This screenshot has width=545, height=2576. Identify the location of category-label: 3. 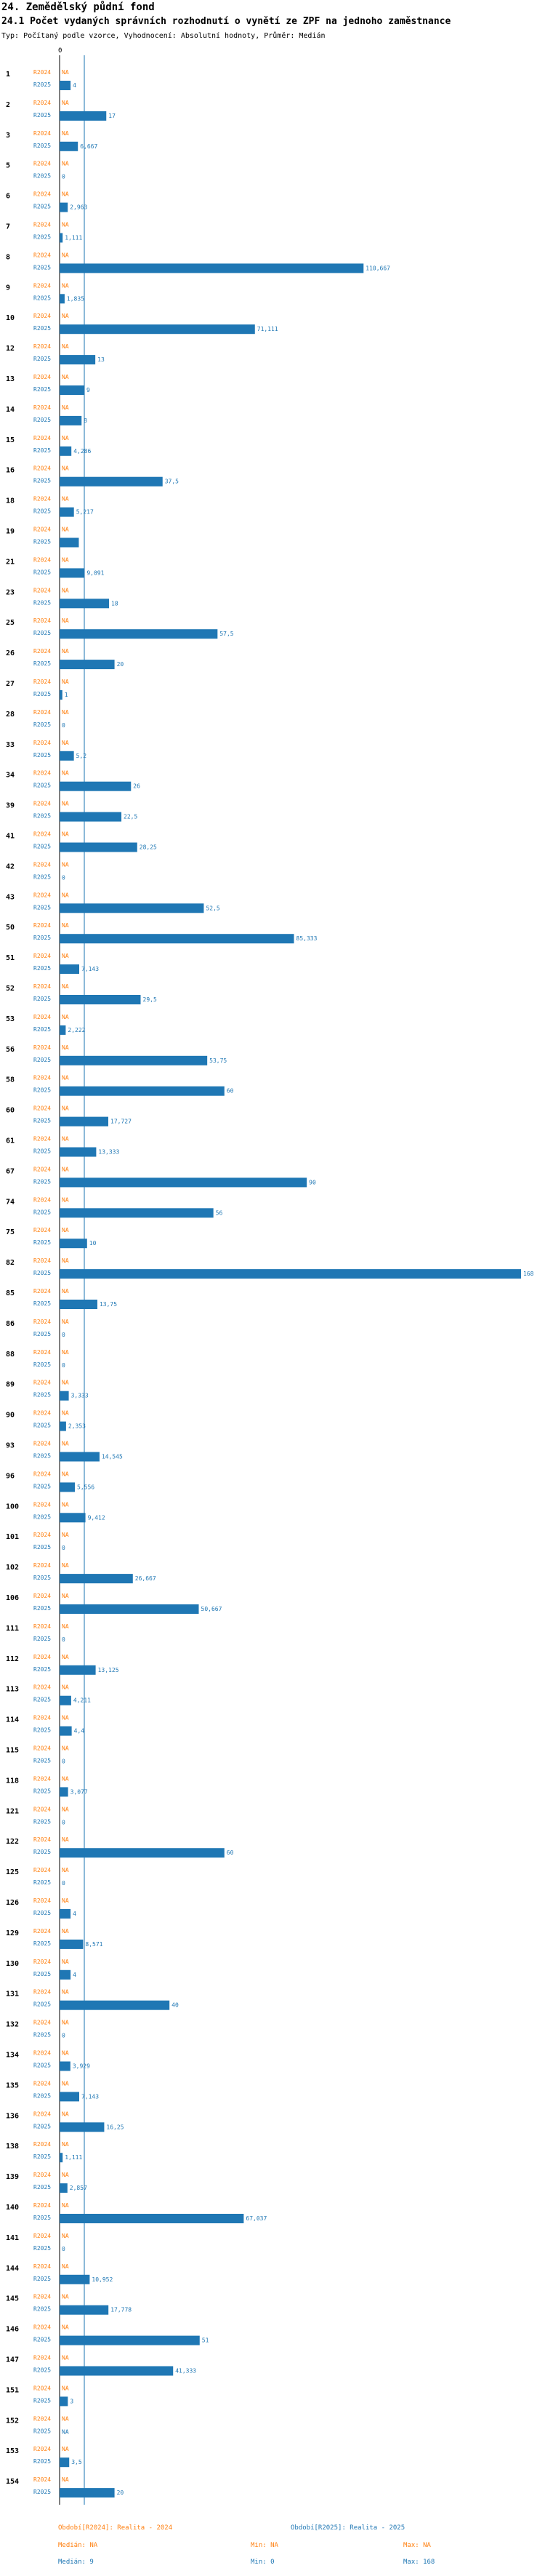
(8, 136).